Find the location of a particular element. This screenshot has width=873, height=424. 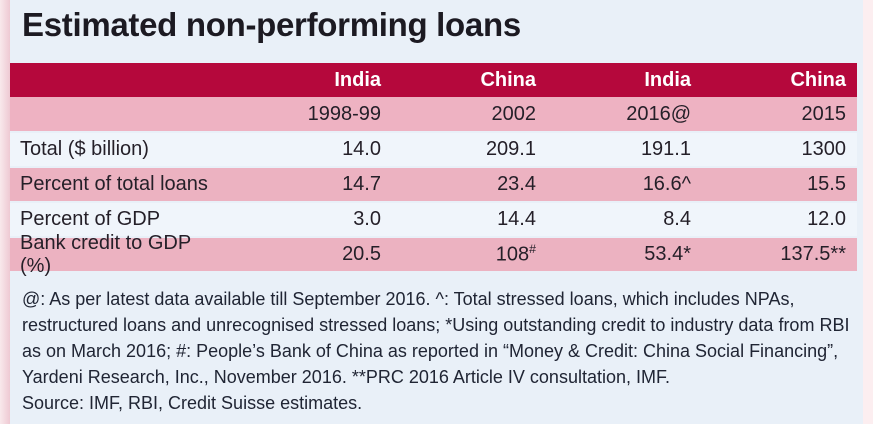

value-cell: 191.1 is located at coordinates (665, 149).